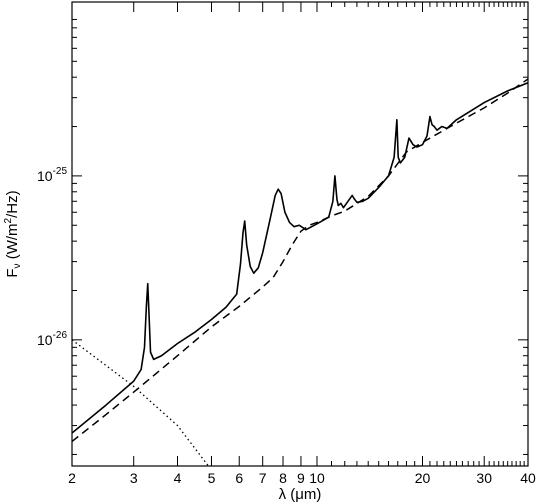  What do you see at coordinates (283, 478) in the screenshot?
I see `x-tick-label: 8` at bounding box center [283, 478].